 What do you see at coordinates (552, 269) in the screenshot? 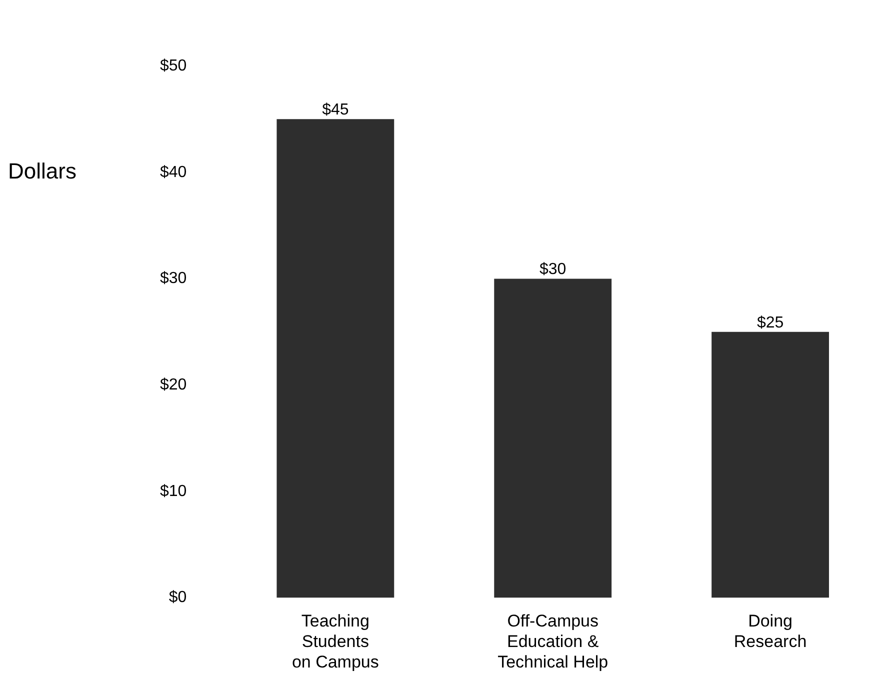
I see `data-label: $30` at bounding box center [552, 269].